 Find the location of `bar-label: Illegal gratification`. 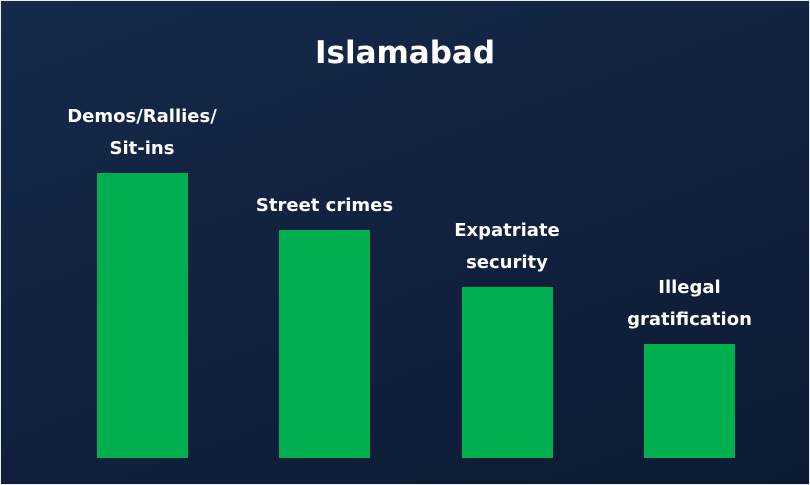

bar-label: Illegal gratification is located at coordinates (689, 303).